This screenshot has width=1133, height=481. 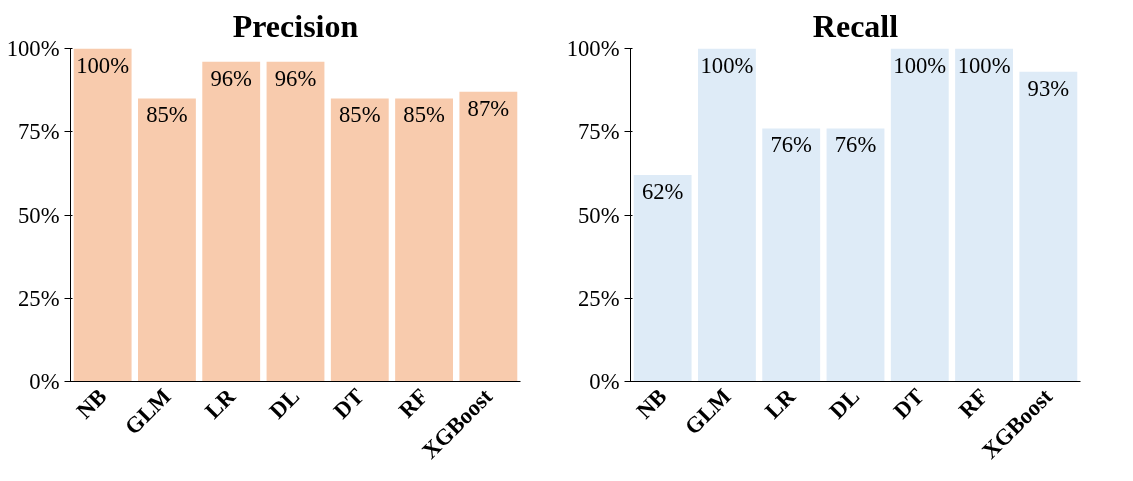 I want to click on data-label: 93%, so click(x=1048, y=88).